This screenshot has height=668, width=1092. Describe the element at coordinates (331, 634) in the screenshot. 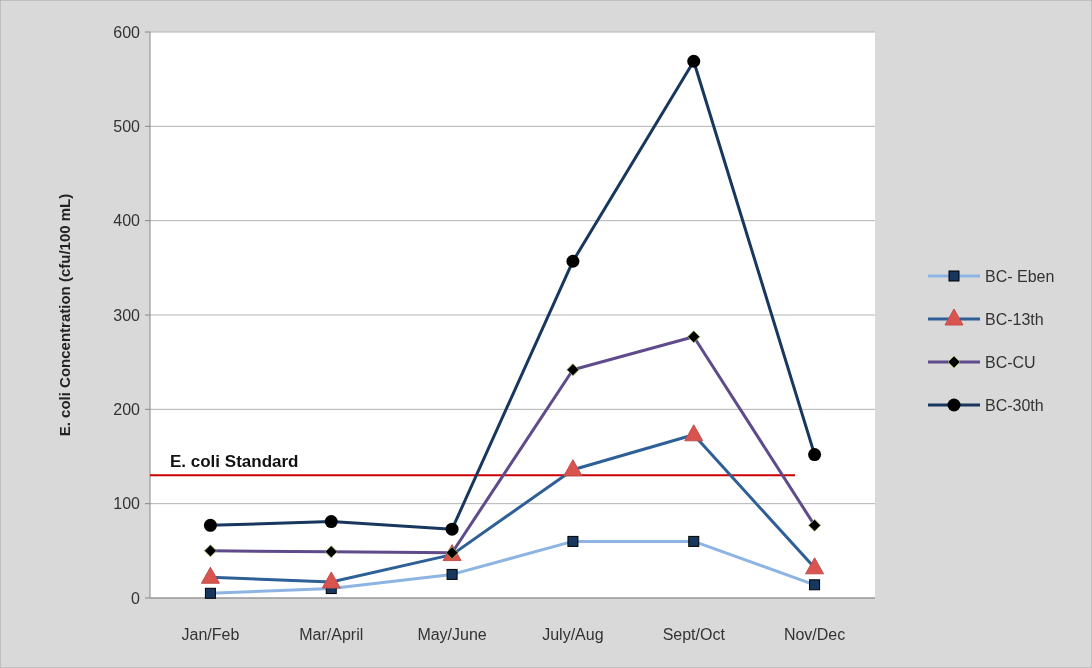

I see `x-tick-label: Mar/April` at that location.